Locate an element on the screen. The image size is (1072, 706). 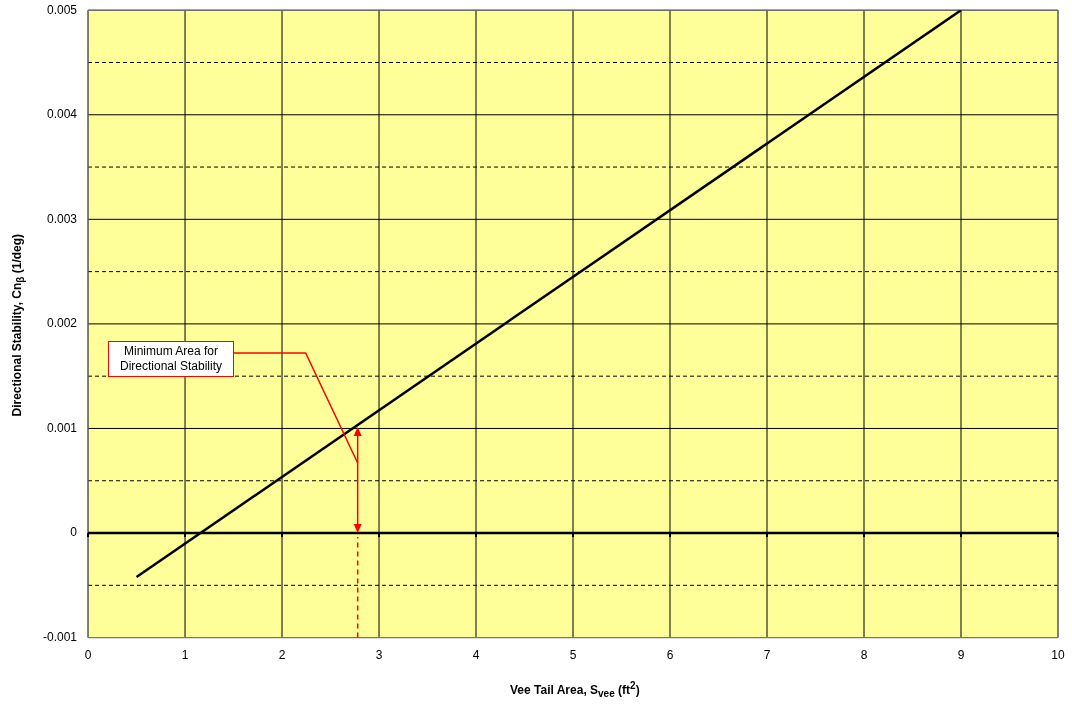
x-tick-label: 6 is located at coordinates (670, 655).